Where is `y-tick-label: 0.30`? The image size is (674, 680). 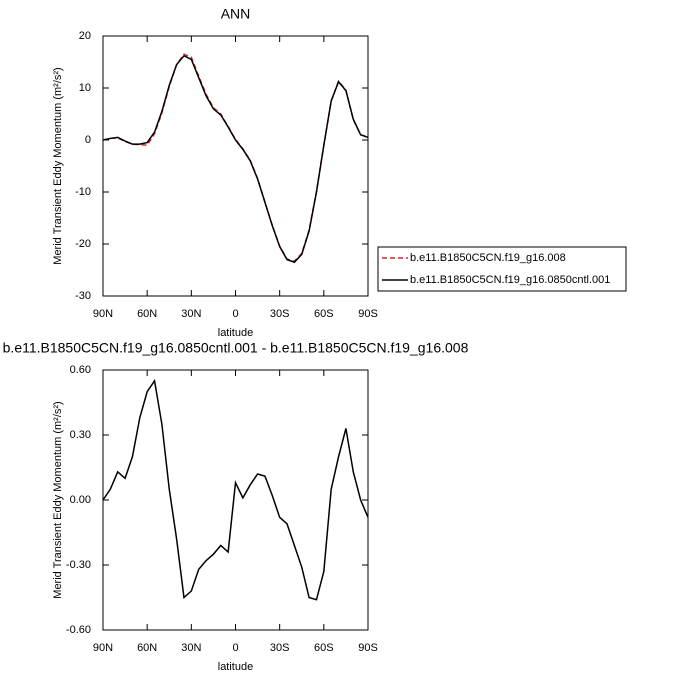 y-tick-label: 0.30 is located at coordinates (80, 435).